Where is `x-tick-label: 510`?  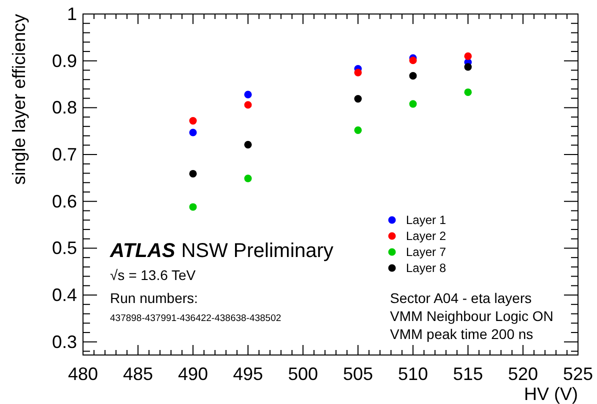
x-tick-label: 510 is located at coordinates (413, 374).